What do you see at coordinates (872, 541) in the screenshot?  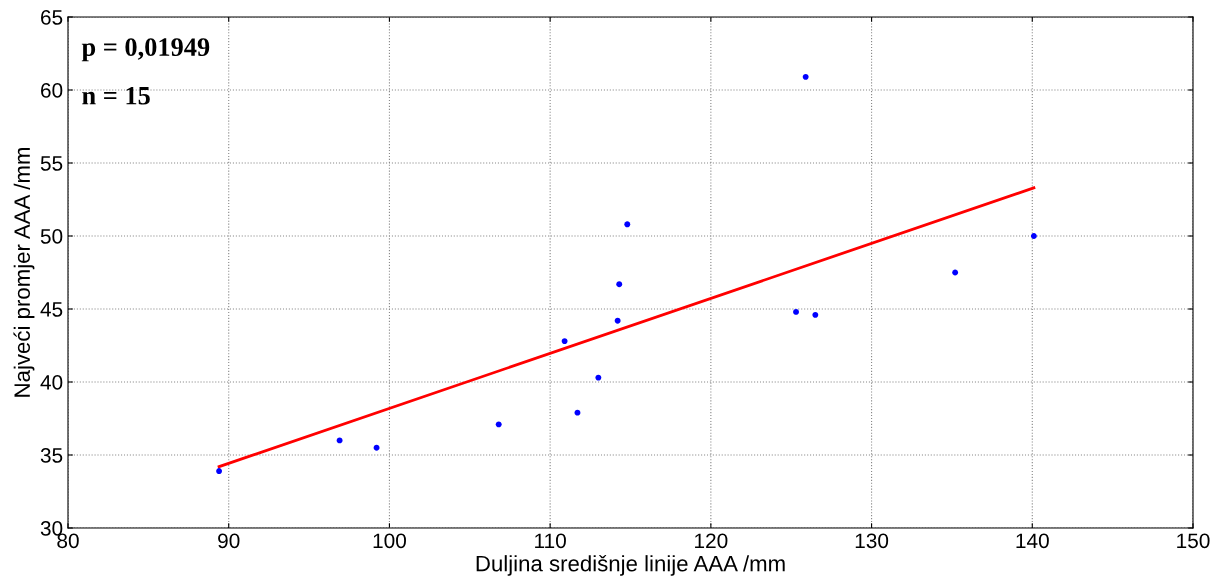 I see `x-tick-label: 130` at bounding box center [872, 541].